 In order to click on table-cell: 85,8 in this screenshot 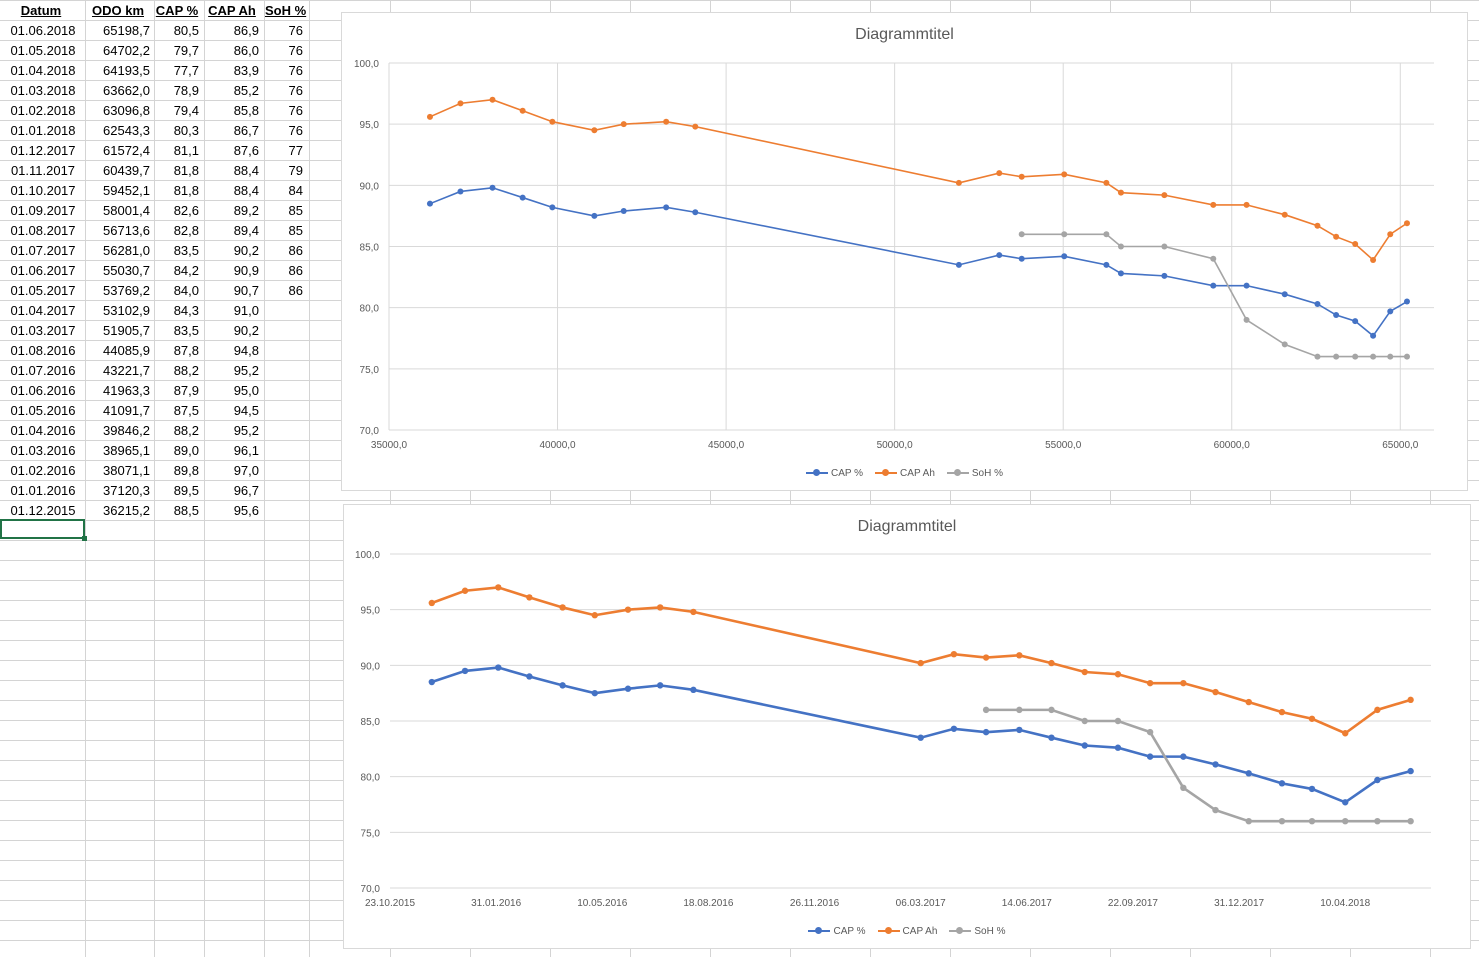, I will do `click(246, 110)`.